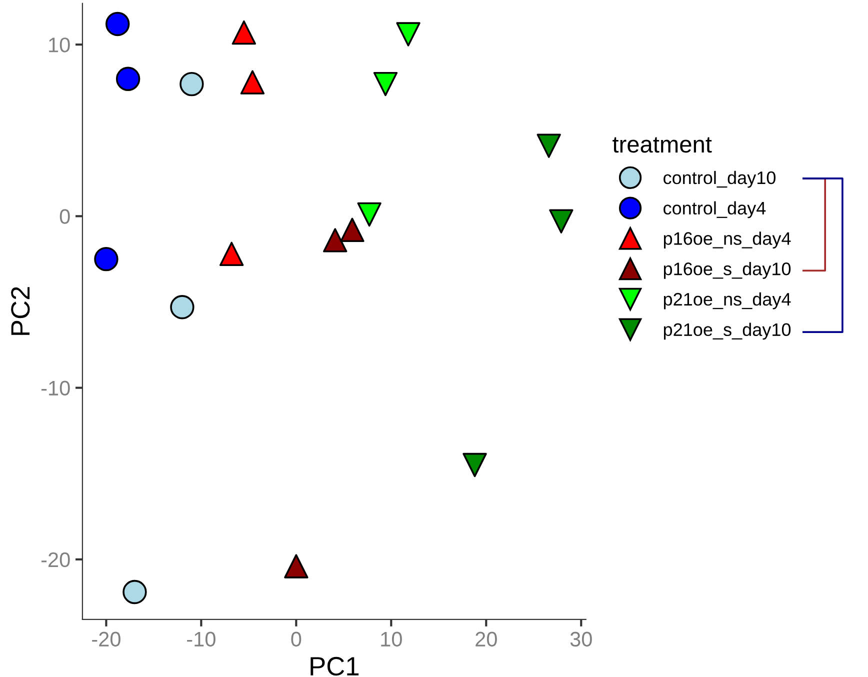  What do you see at coordinates (727, 270) in the screenshot?
I see `legend-label: p16oe_s_day10` at bounding box center [727, 270].